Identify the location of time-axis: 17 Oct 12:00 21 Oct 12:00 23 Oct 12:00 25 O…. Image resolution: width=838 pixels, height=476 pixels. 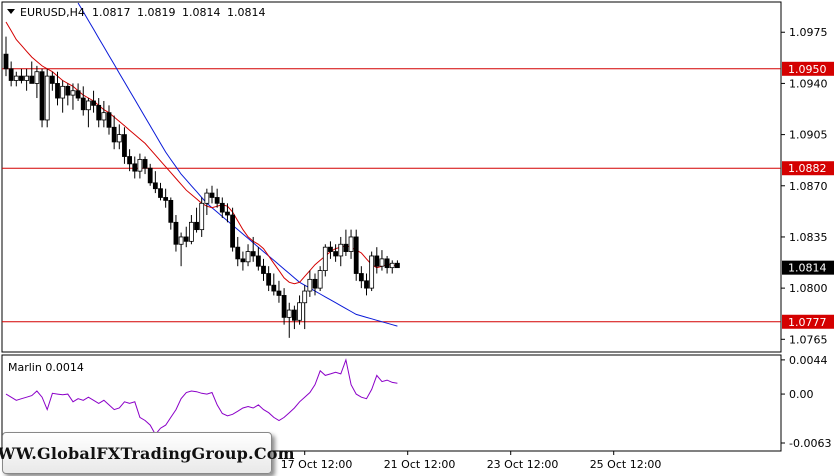
(471, 461).